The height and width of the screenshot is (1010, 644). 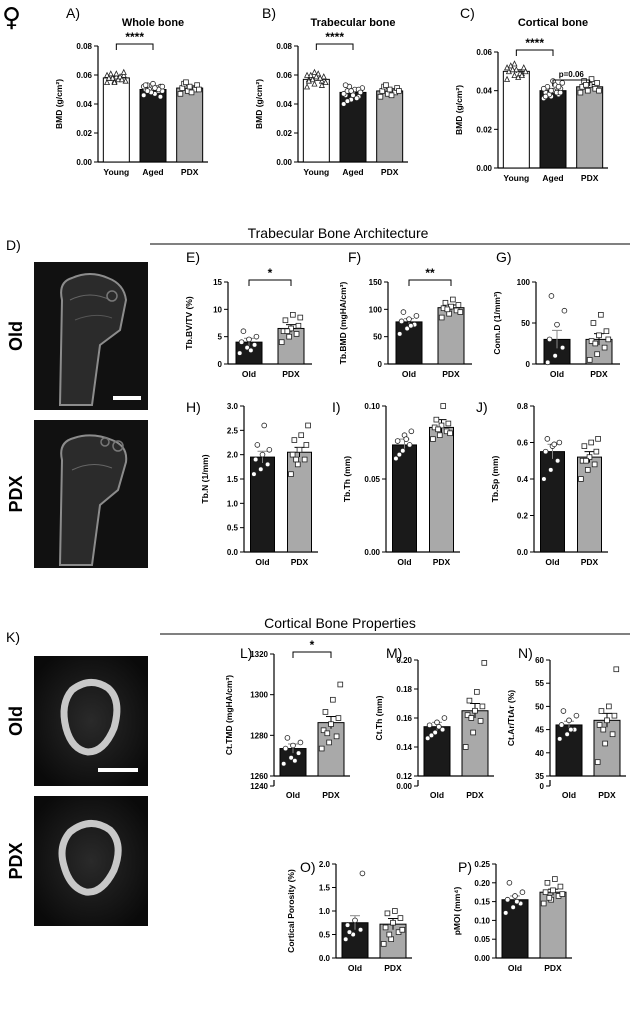 What do you see at coordinates (352, 172) in the screenshot?
I see `x-tick-label-B: Aged` at bounding box center [352, 172].